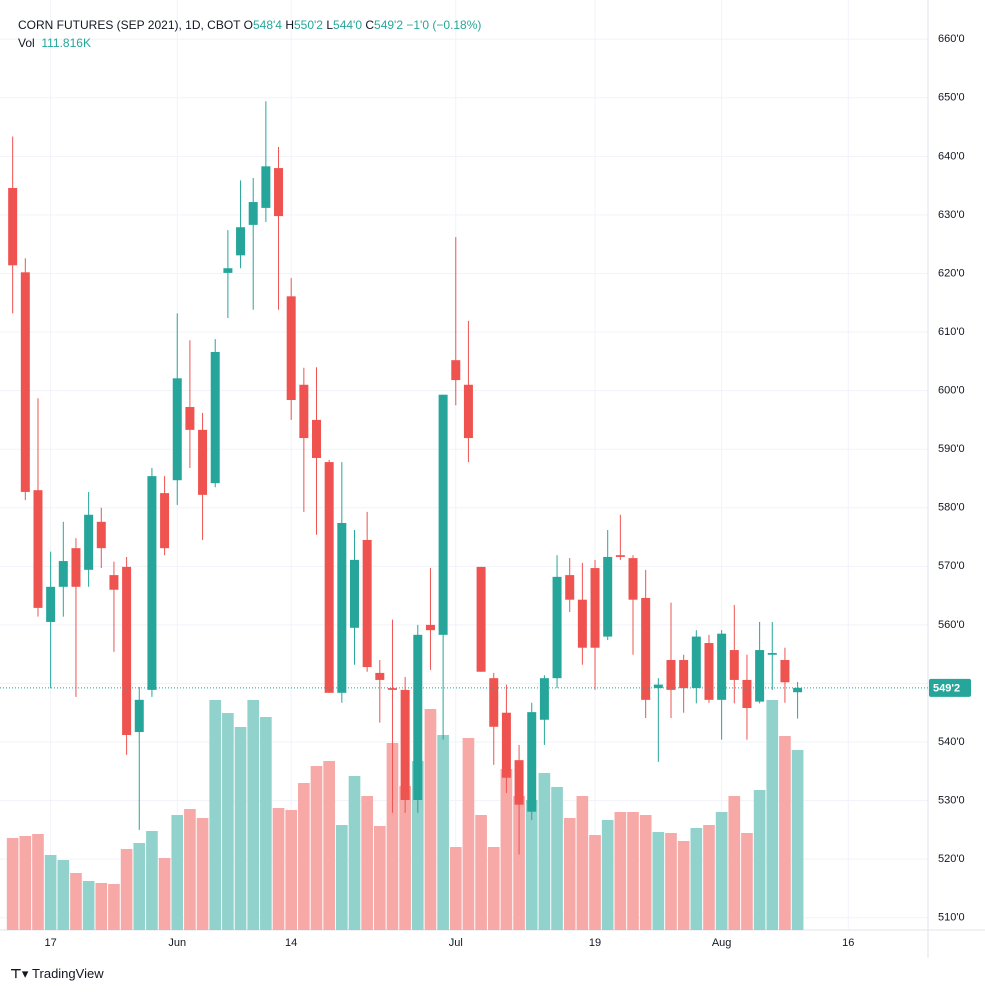 This screenshot has height=993, width=985. Describe the element at coordinates (951, 332) in the screenshot. I see `y-tick-label: 610'0` at that location.